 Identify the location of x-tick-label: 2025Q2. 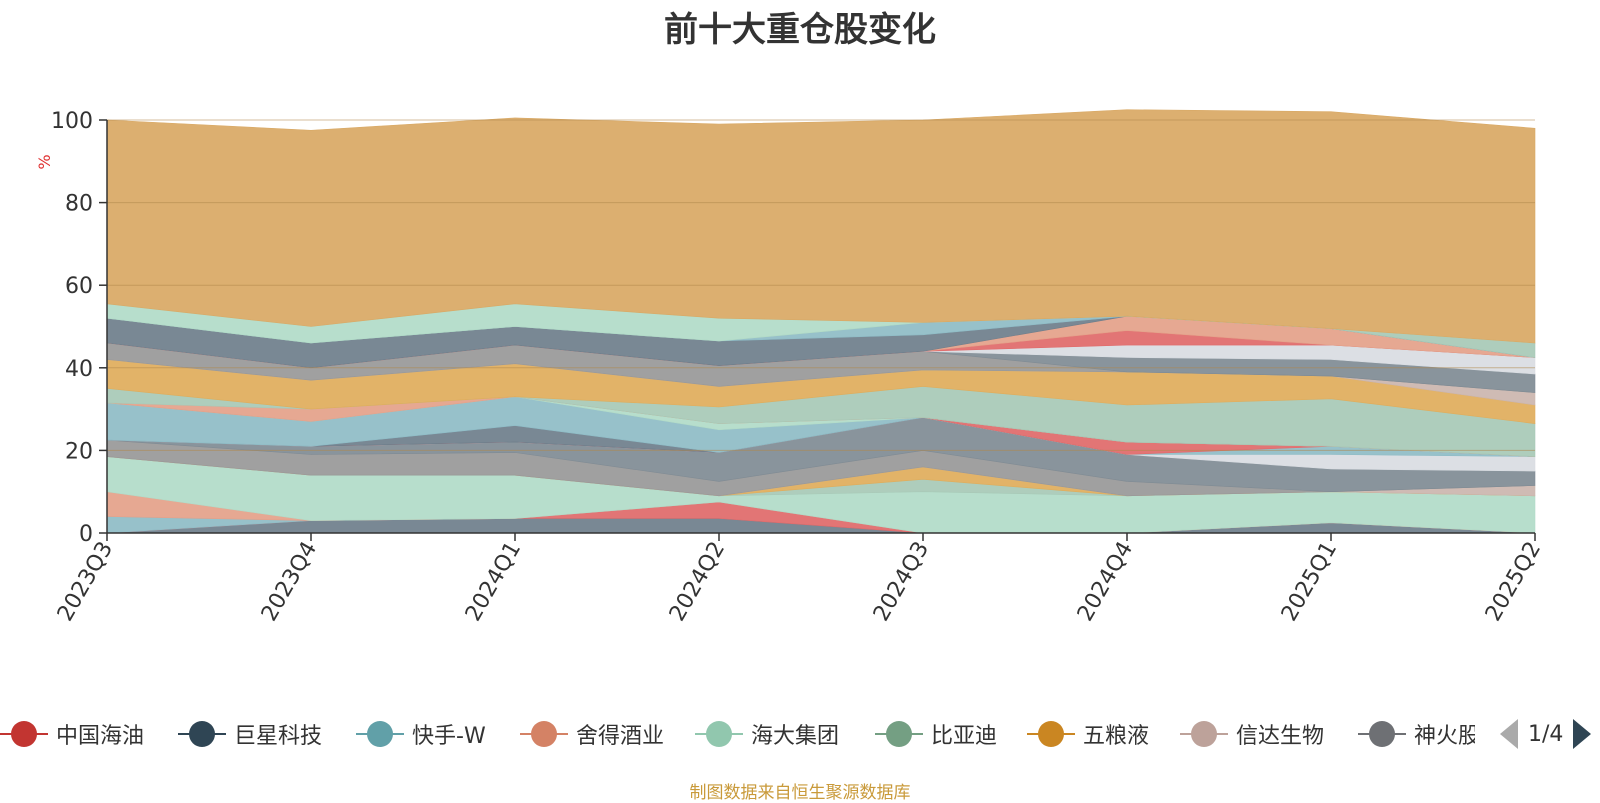
(1513, 582).